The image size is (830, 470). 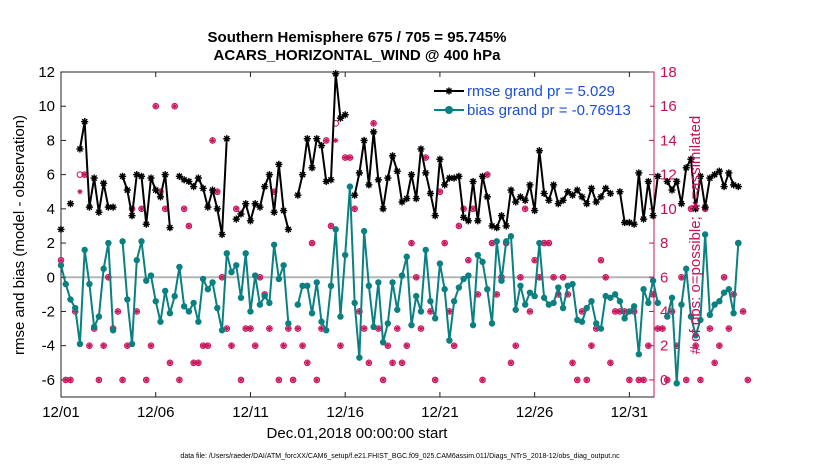 What do you see at coordinates (664, 277) in the screenshot?
I see `y-tick-label-right: 6` at bounding box center [664, 277].